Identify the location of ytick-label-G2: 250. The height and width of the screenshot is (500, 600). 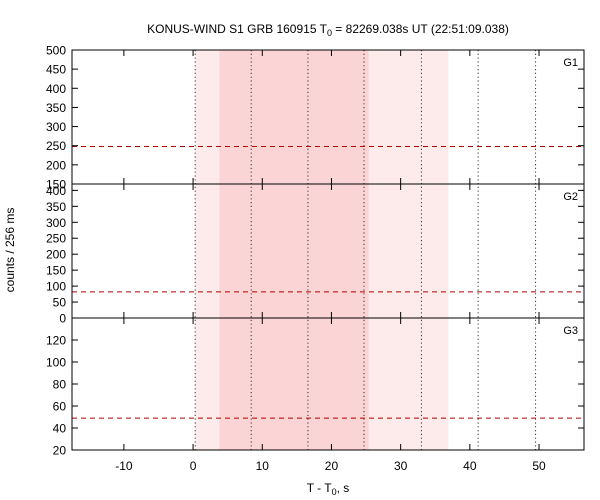
(56, 239).